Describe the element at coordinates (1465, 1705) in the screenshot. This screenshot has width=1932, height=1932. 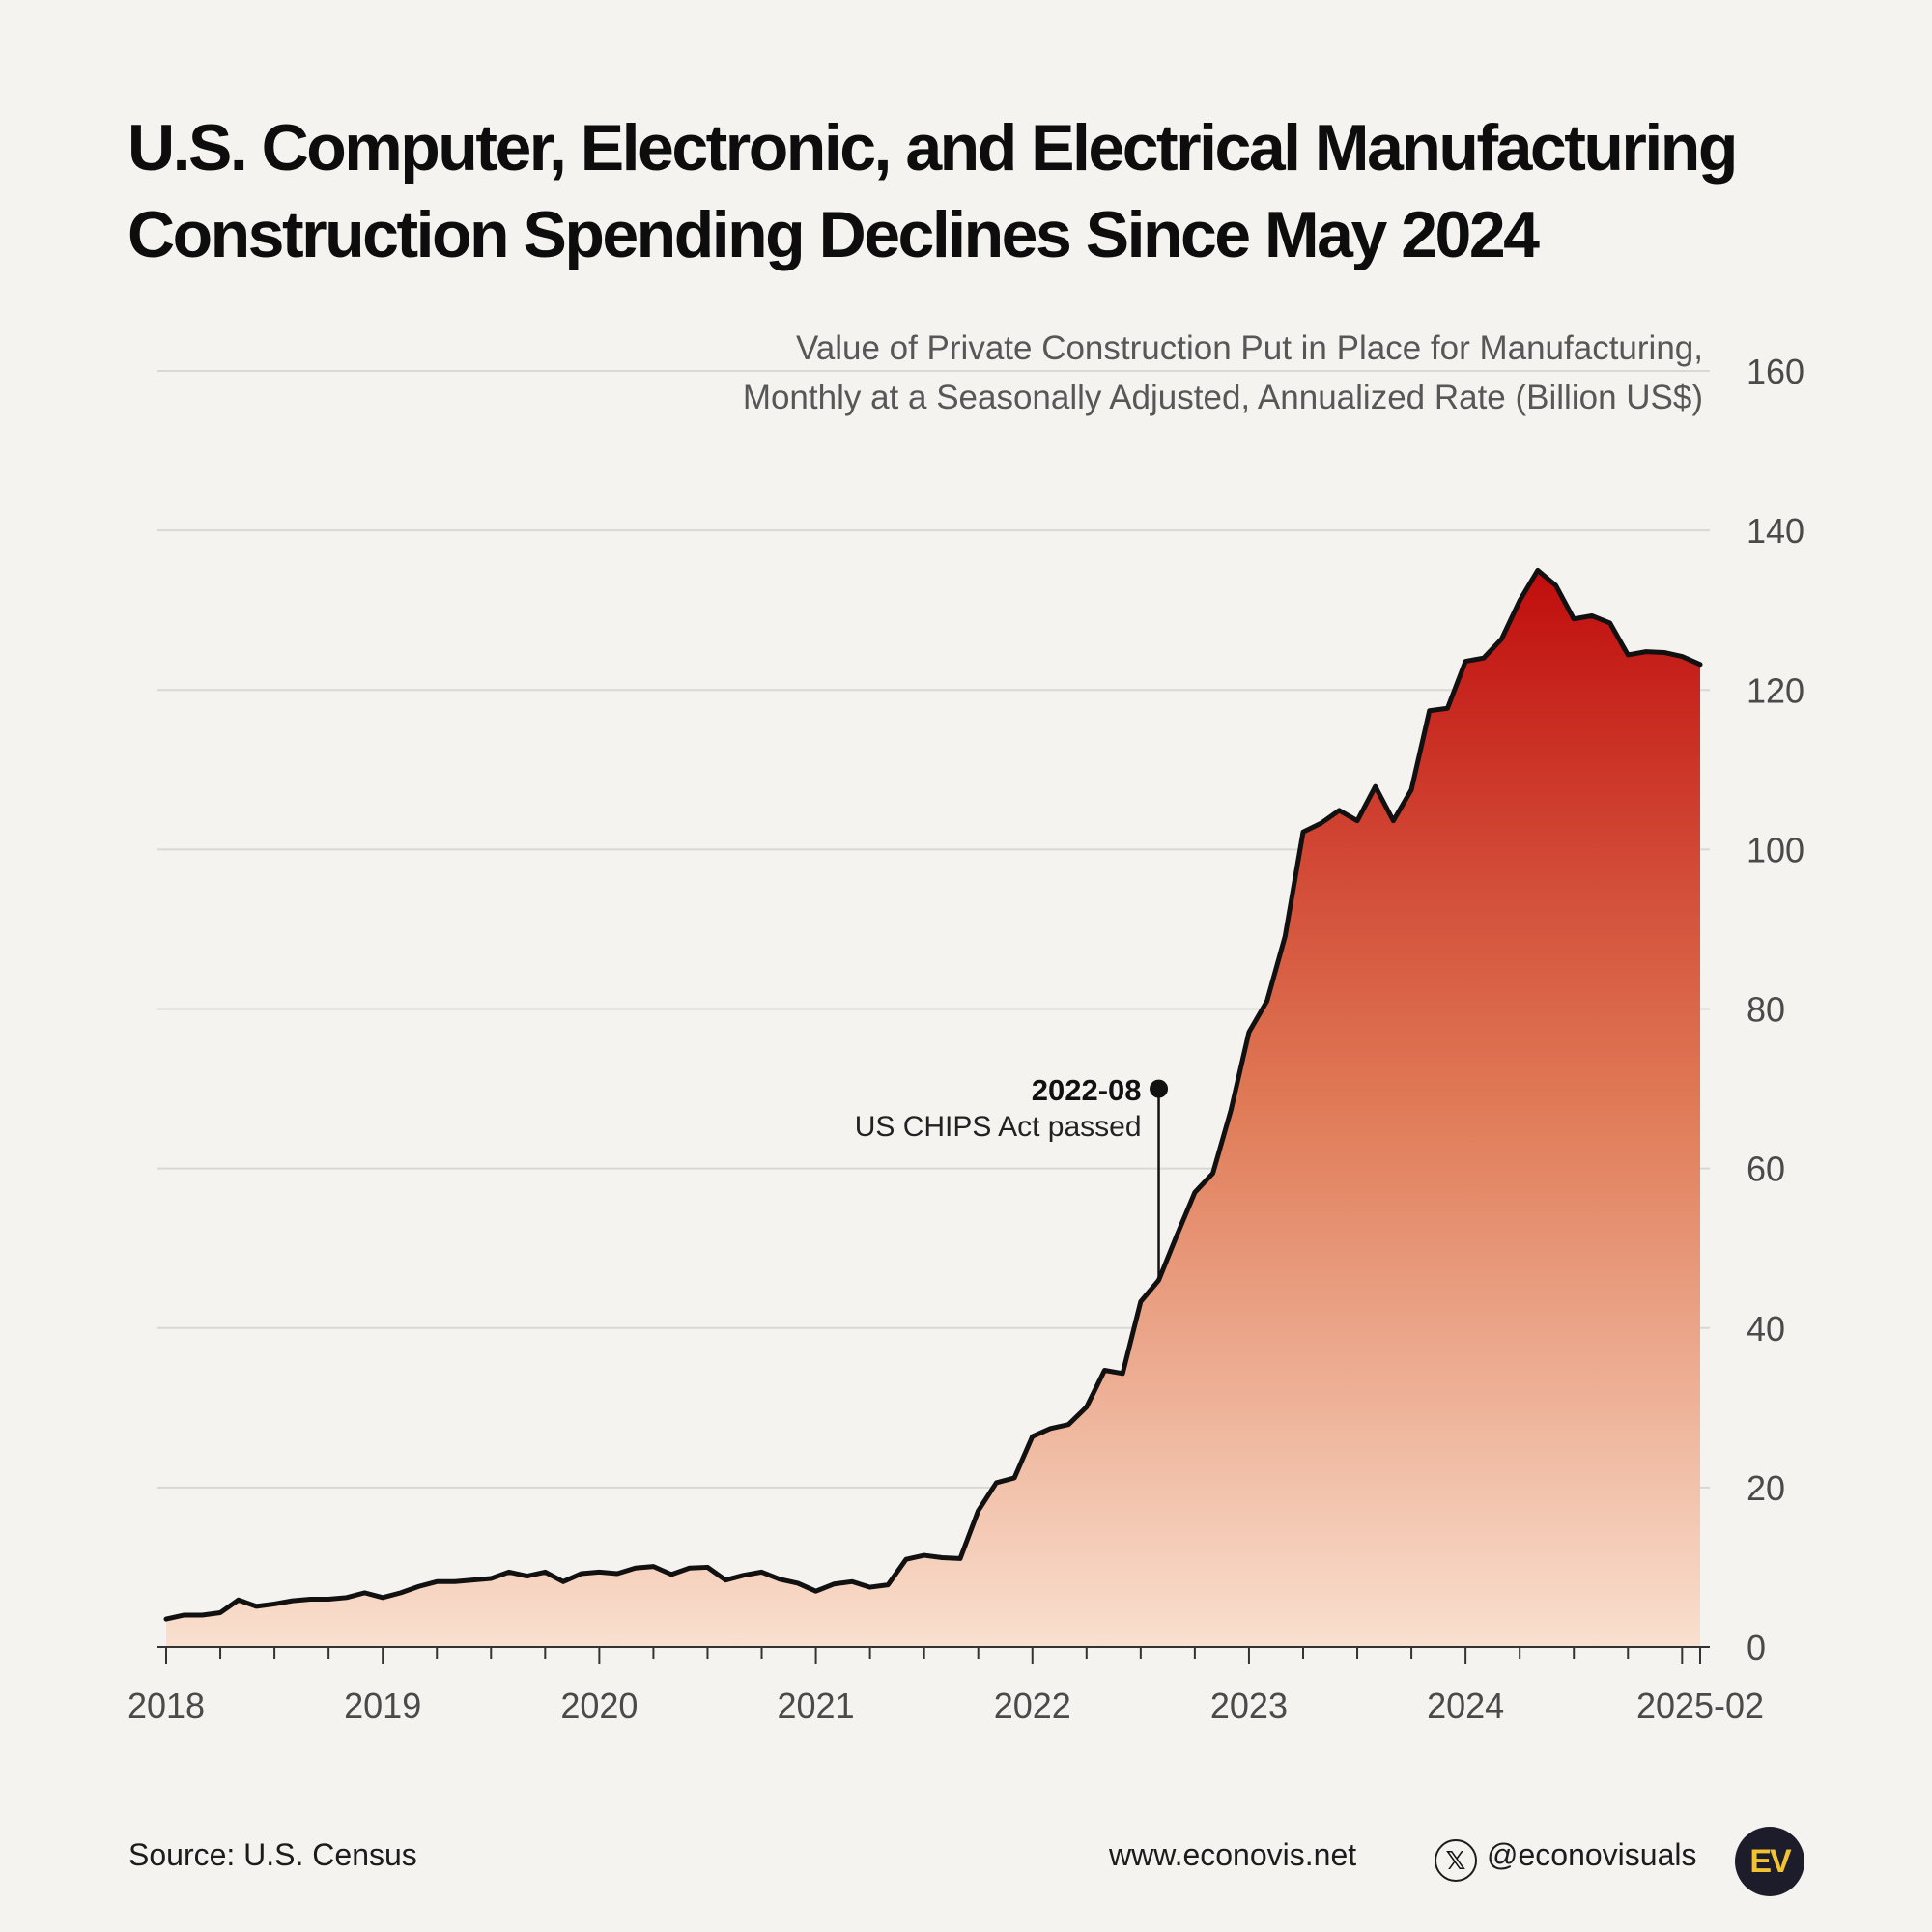
I see `x-tick-label: 2024` at that location.